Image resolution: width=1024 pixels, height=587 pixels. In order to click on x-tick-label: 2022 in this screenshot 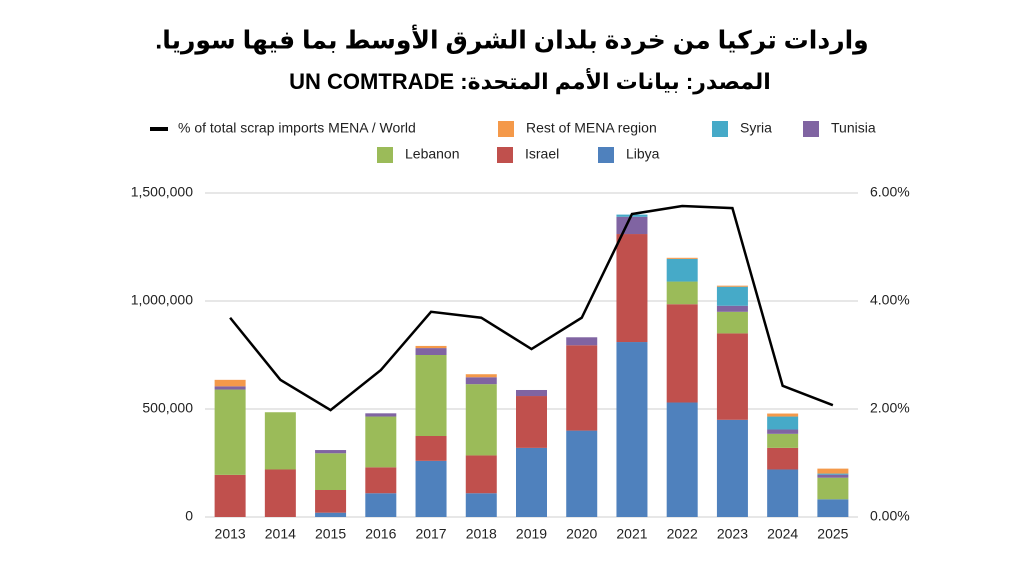, I will do `click(682, 534)`.